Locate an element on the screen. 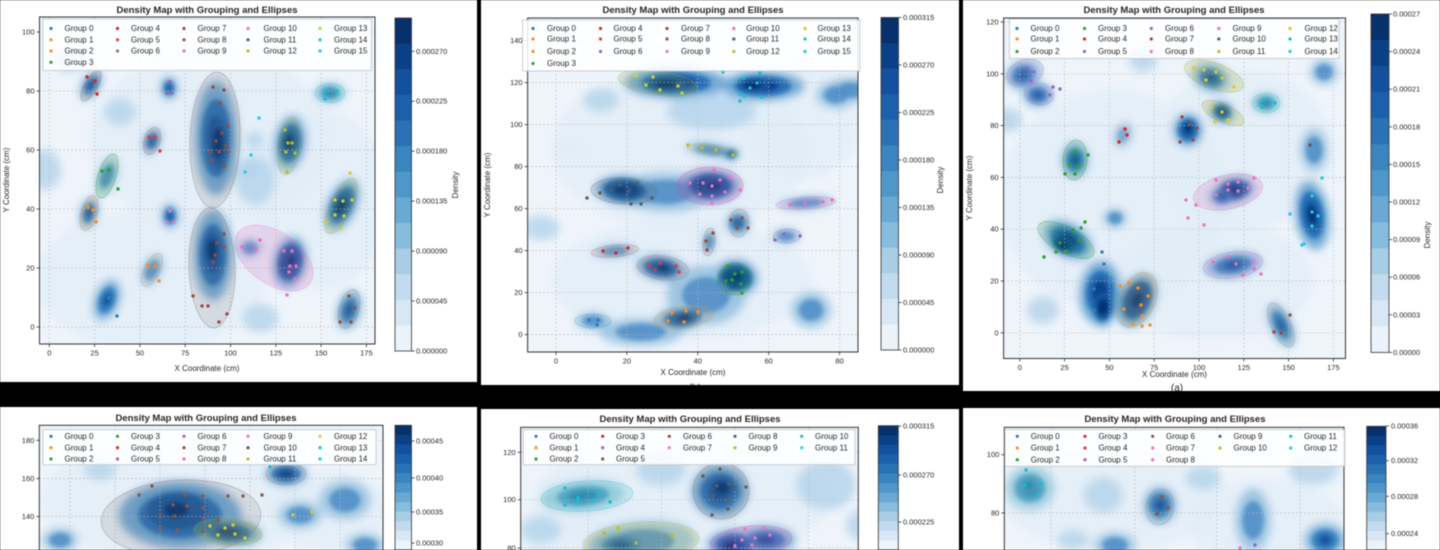 This screenshot has width=1440, height=550. svg-text: 0 is located at coordinates (520, 334).